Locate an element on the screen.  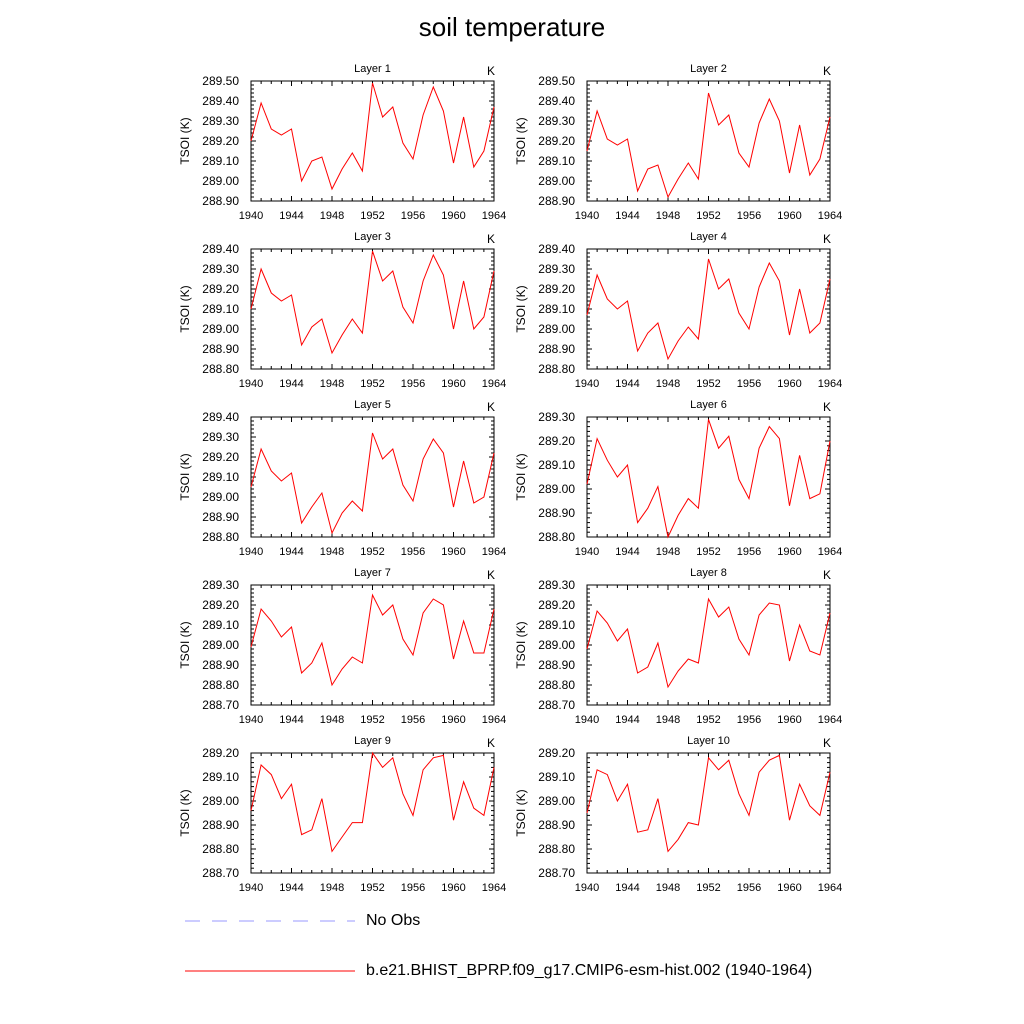
y-tick-label: 288.90 is located at coordinates (220, 349).